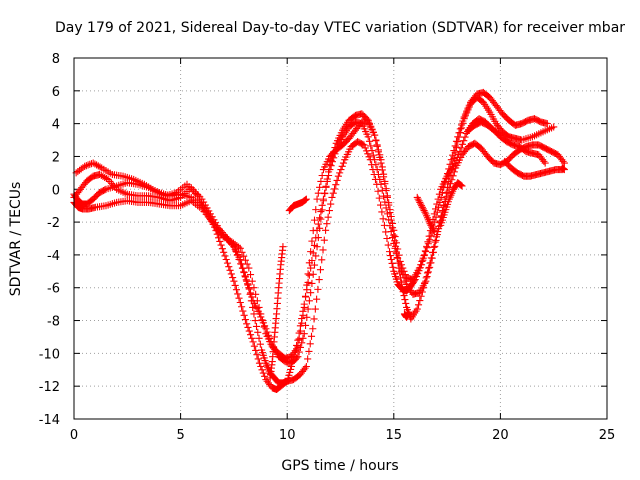 This screenshot has width=640, height=480. Describe the element at coordinates (56, 125) in the screenshot. I see `y-tick-label: 4` at that location.